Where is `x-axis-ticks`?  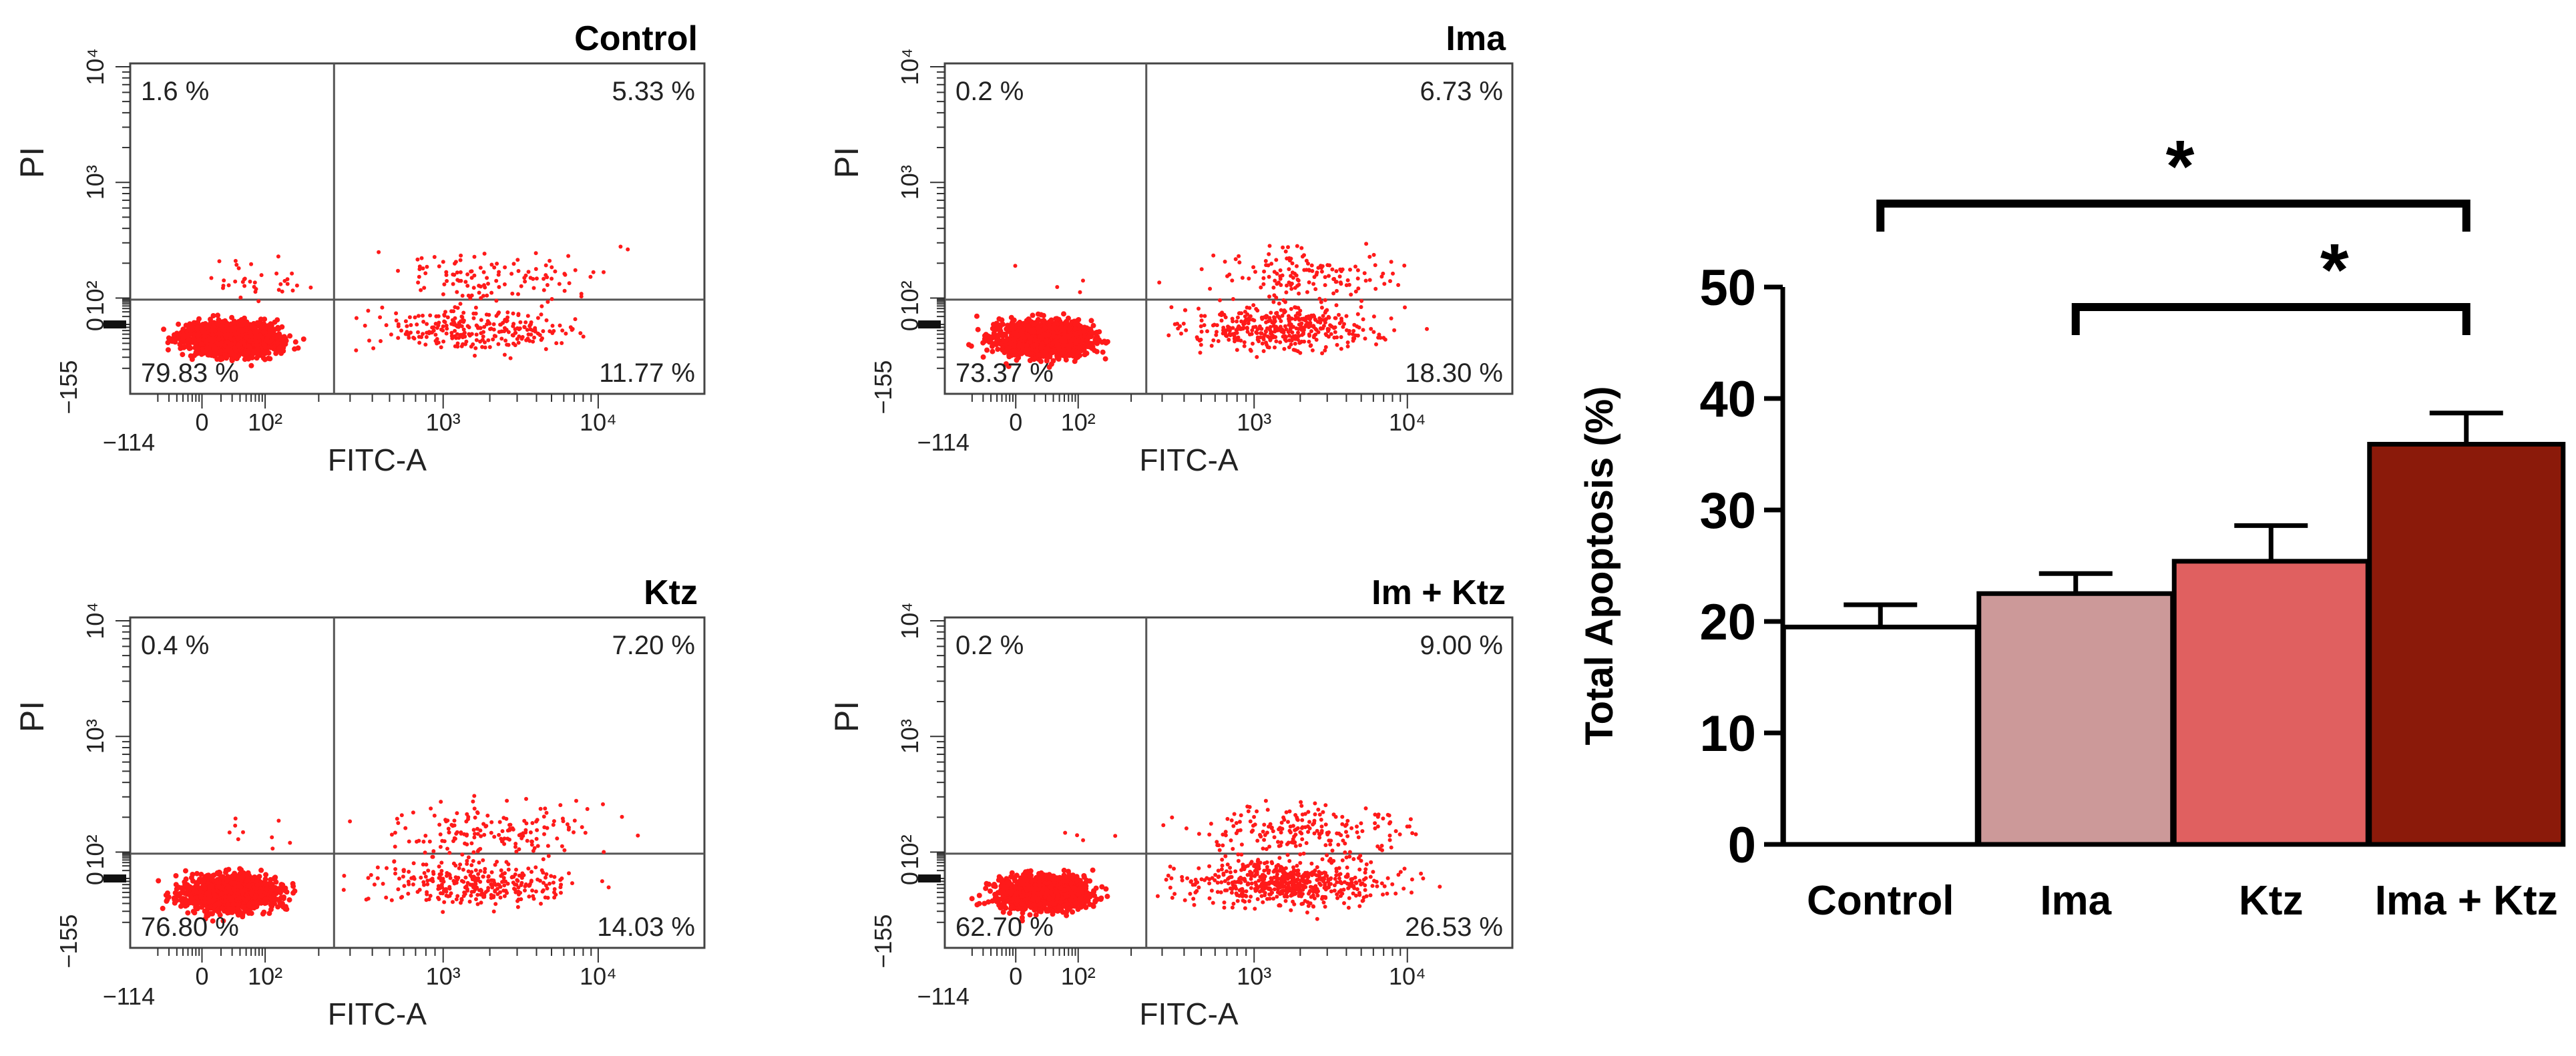 x-axis-ticks is located at coordinates (1189, 401).